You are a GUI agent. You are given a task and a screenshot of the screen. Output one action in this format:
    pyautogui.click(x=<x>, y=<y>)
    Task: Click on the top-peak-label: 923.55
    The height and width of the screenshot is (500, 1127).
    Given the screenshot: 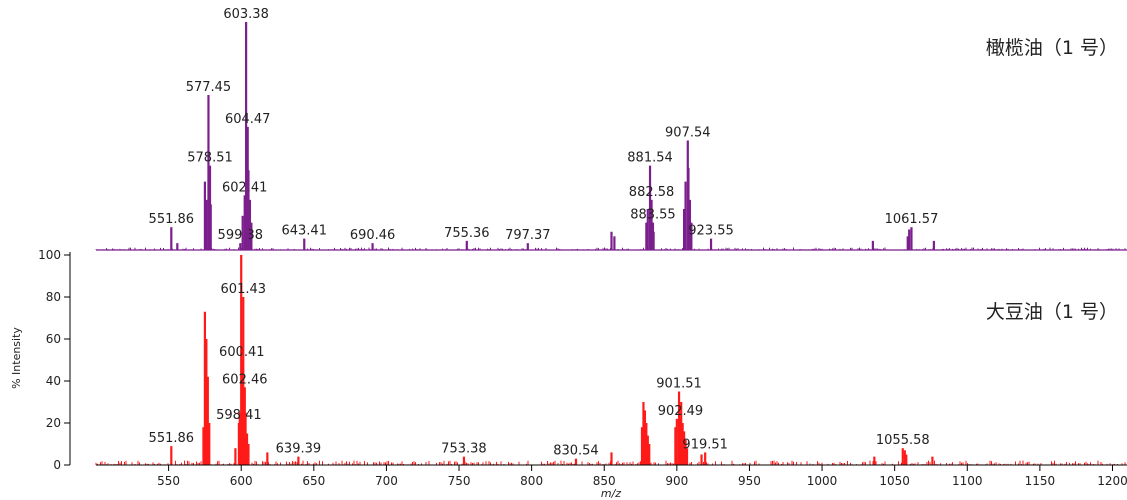 What is the action you would take?
    pyautogui.click(x=711, y=231)
    